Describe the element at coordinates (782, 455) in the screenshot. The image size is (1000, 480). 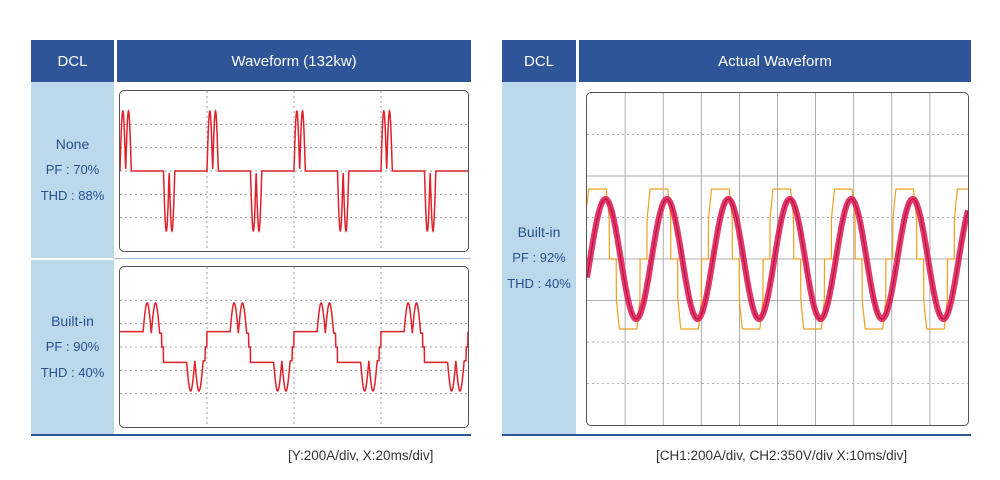
I see `right-footnote: [CH1:200A/div, CH2:350V/div X:10ms/div]` at that location.